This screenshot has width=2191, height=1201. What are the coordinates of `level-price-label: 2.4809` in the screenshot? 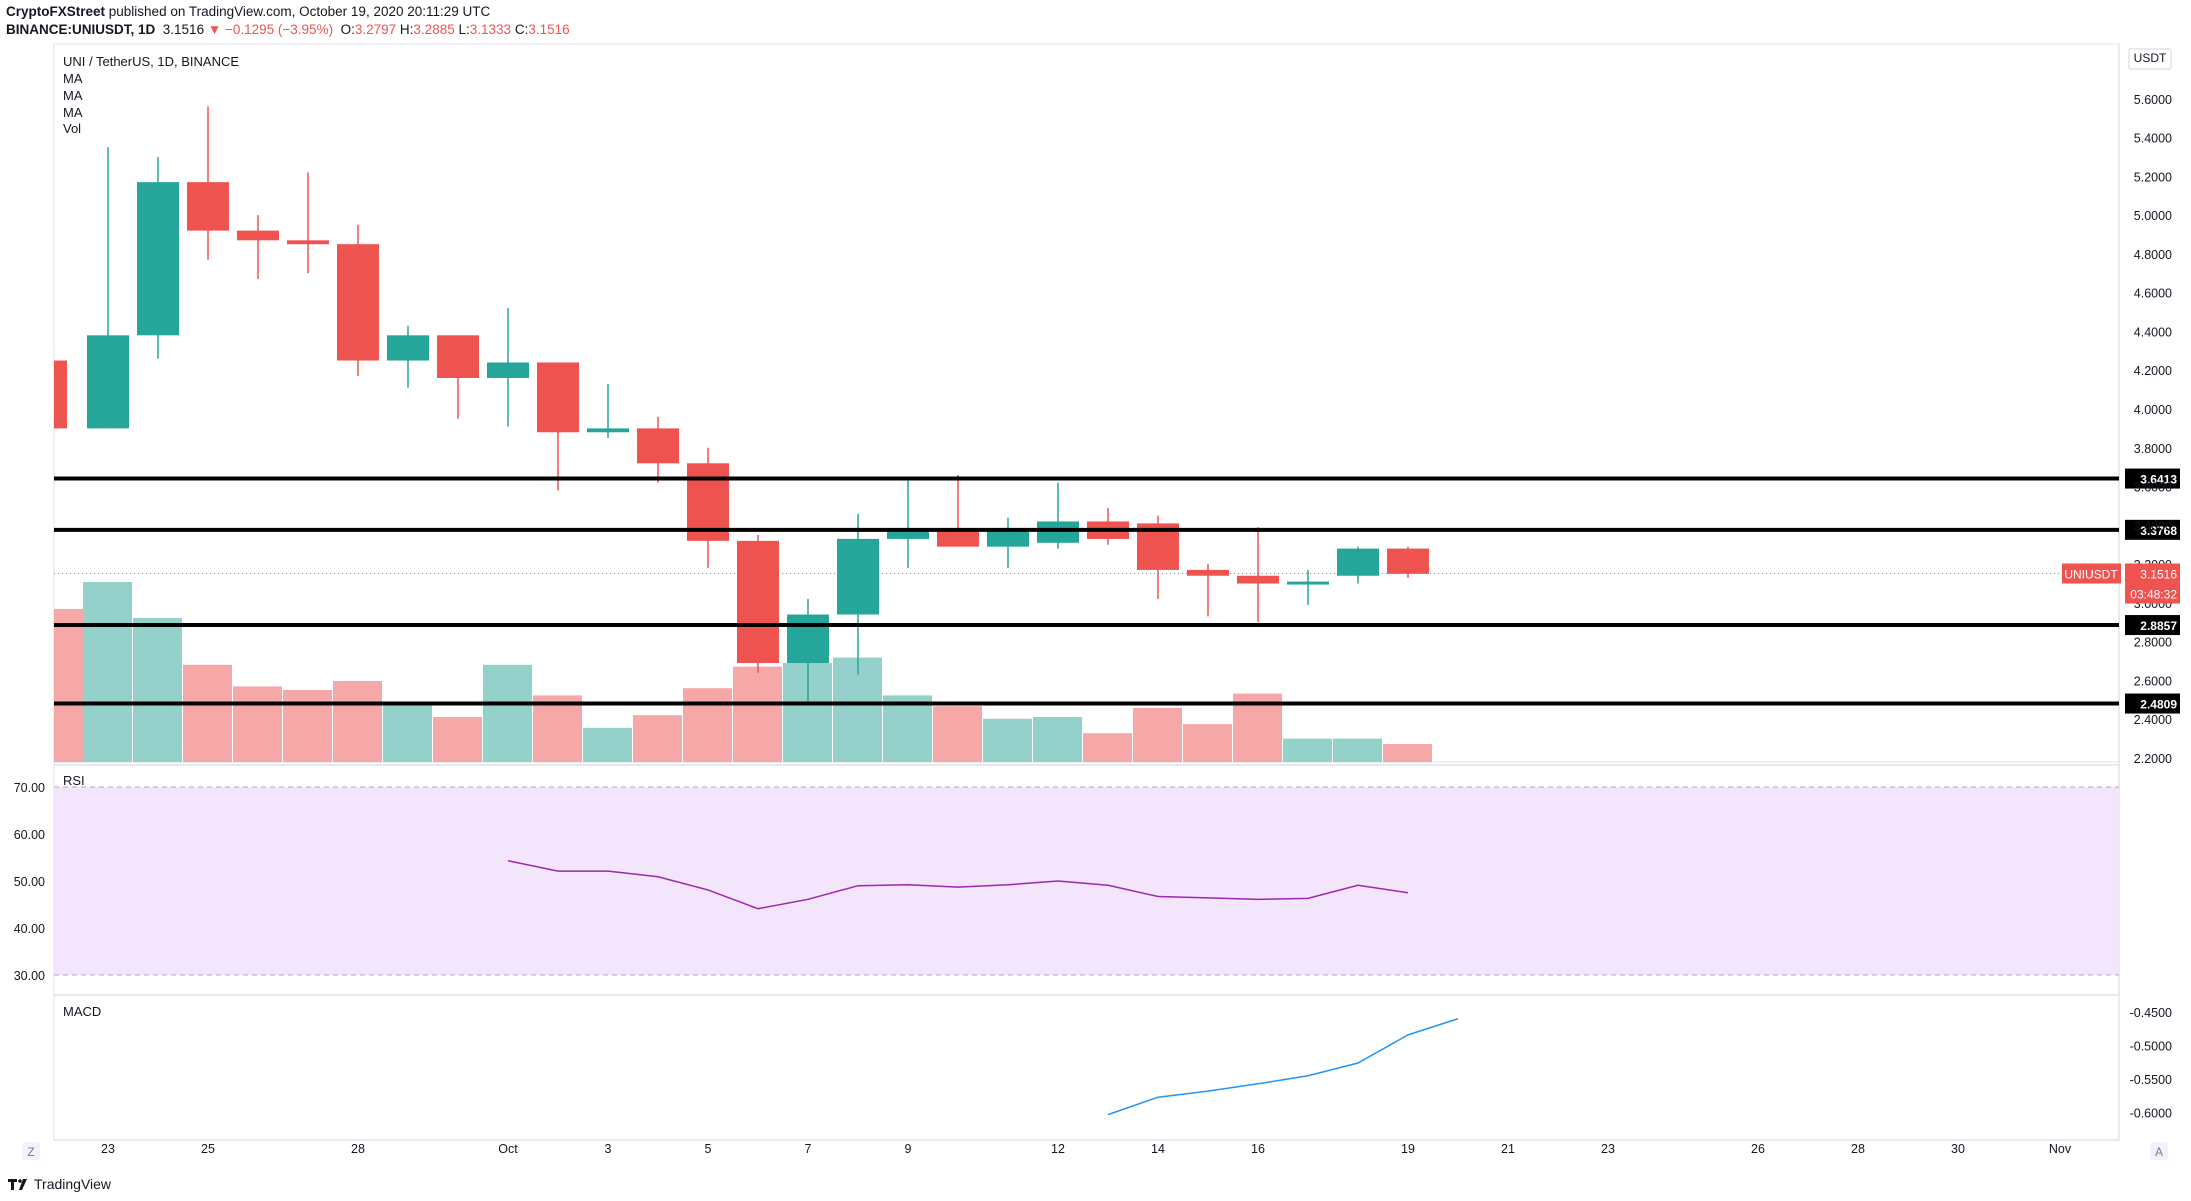 It's located at (2158, 705).